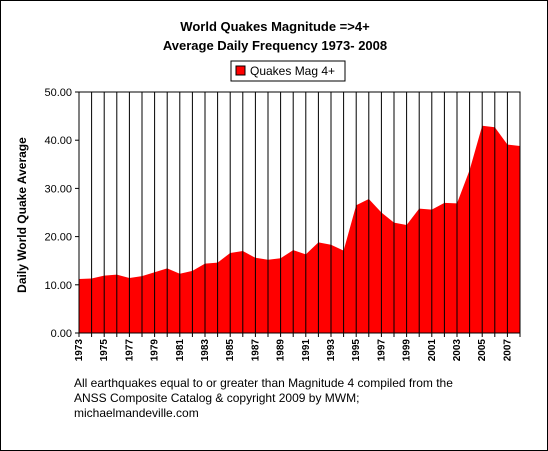  What do you see at coordinates (61, 213) in the screenshot?
I see `y-axis: 0.00 10.00 20.00 30.00 40.00 50.00` at bounding box center [61, 213].